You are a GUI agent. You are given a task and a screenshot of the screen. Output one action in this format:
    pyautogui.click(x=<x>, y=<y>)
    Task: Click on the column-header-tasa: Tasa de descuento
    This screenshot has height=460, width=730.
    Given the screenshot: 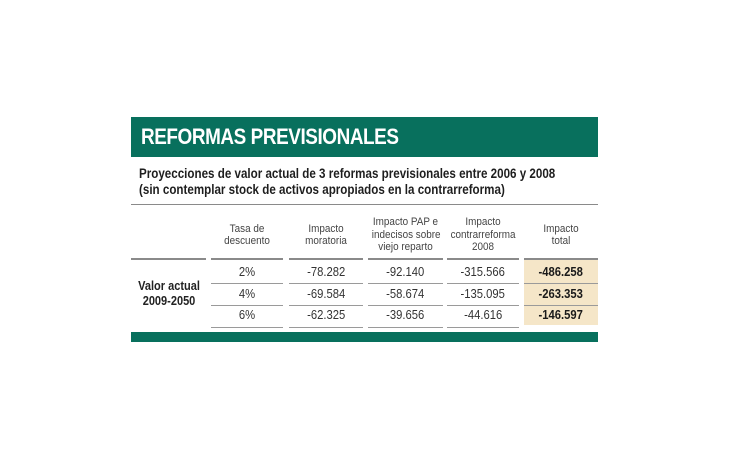 What is the action you would take?
    pyautogui.click(x=247, y=235)
    